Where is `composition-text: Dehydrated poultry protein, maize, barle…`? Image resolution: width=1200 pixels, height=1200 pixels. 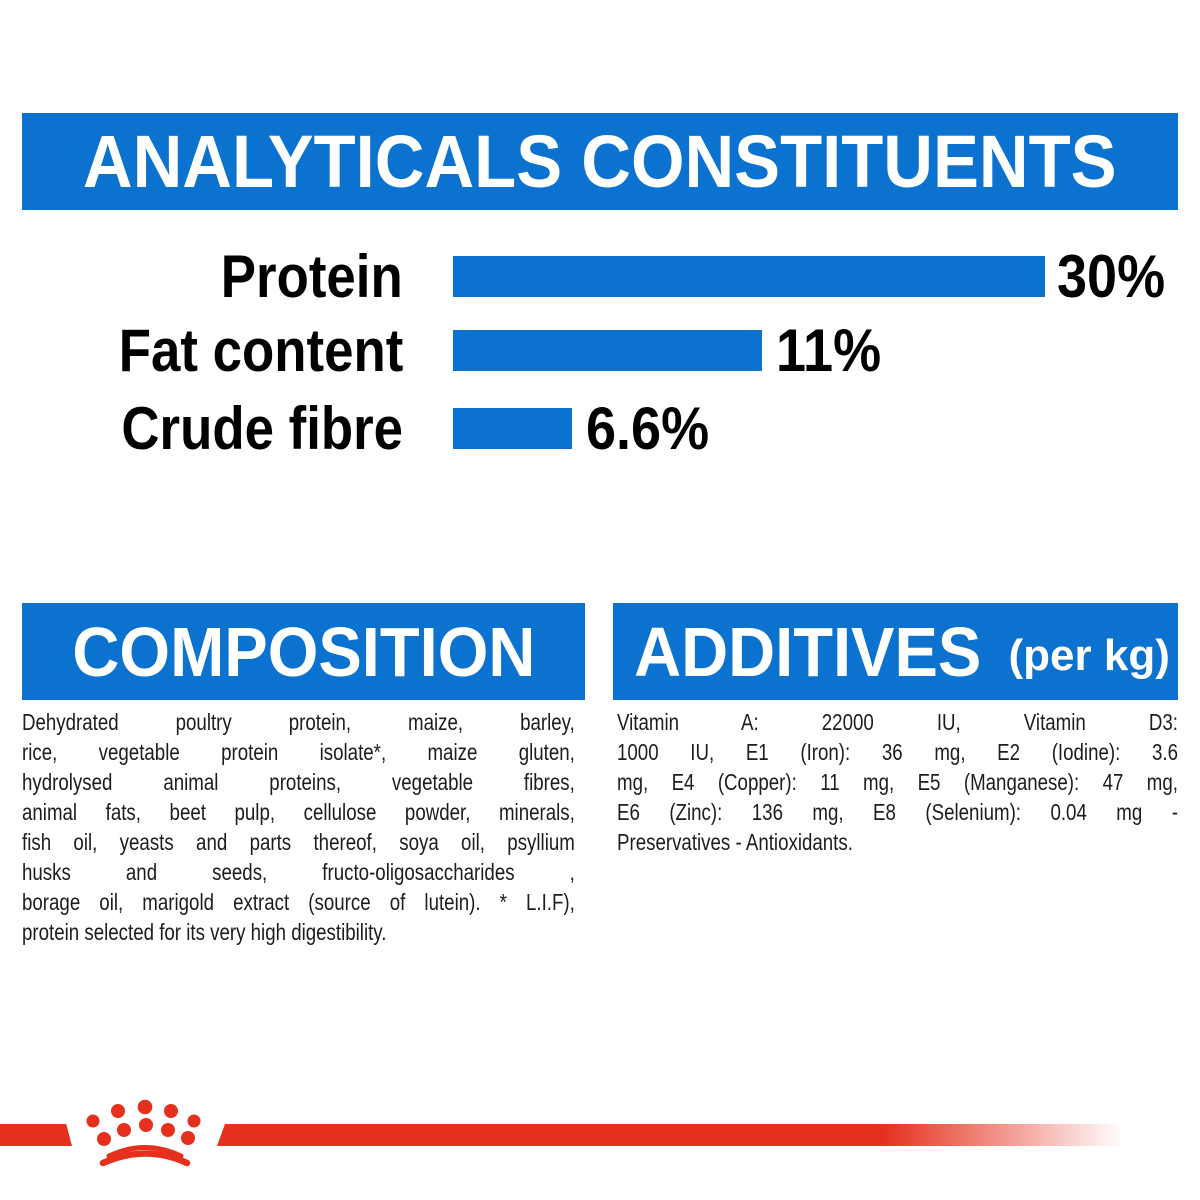
composition-text: Dehydrated poultry protein, maize, barle… is located at coordinates (298, 827).